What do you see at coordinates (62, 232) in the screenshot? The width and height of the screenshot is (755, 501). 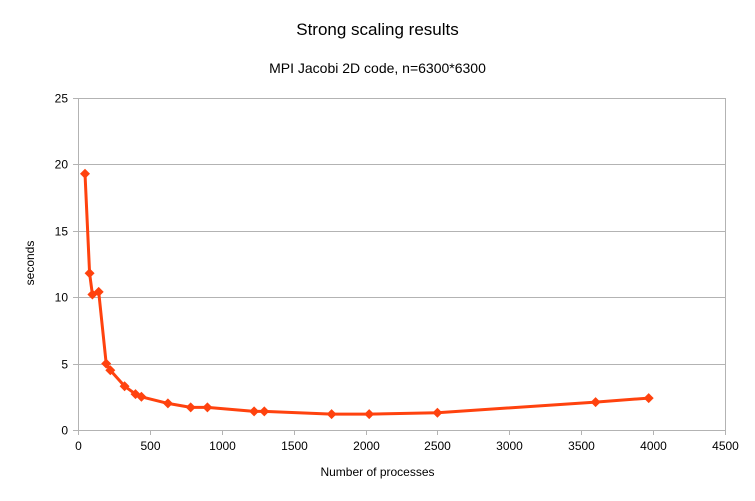 I see `y-tick-label: 15` at bounding box center [62, 232].